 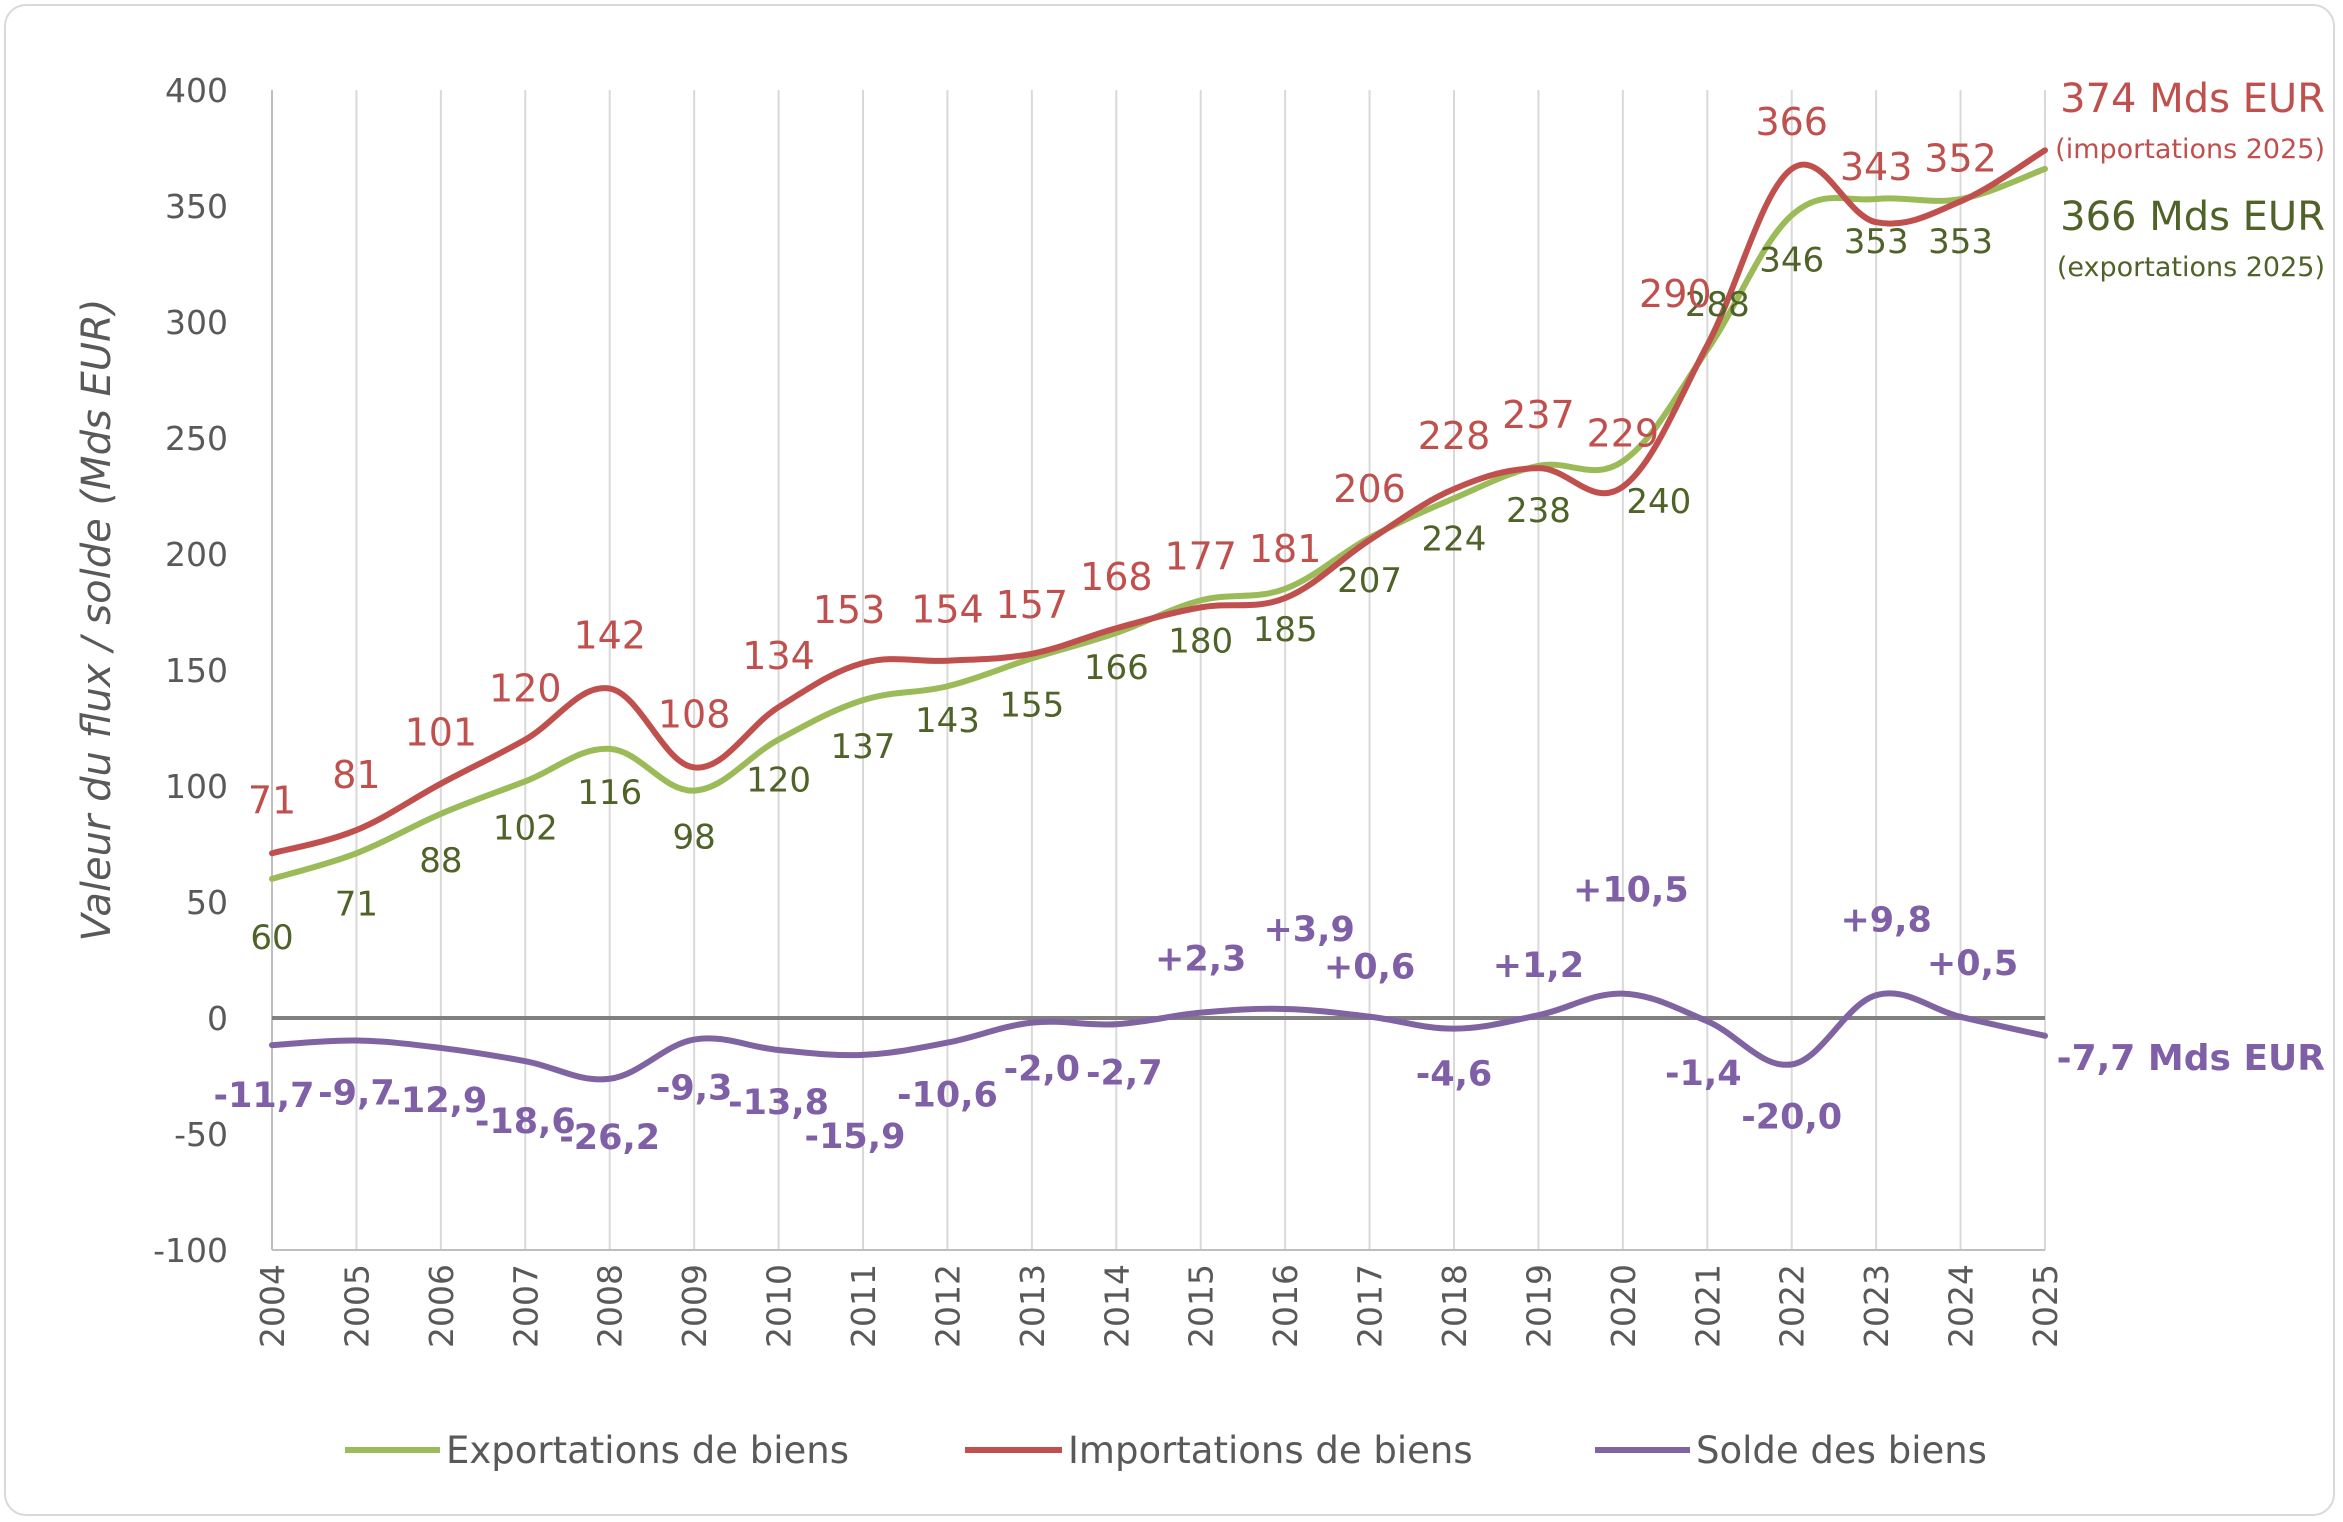 What do you see at coordinates (1538, 966) in the screenshot?
I see `data-label-balance-2019: +1,2` at bounding box center [1538, 966].